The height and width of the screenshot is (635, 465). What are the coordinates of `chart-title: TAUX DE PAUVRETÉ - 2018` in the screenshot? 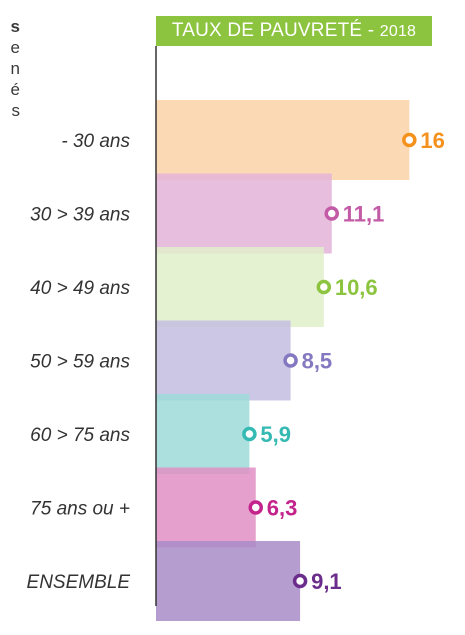 It's located at (294, 31).